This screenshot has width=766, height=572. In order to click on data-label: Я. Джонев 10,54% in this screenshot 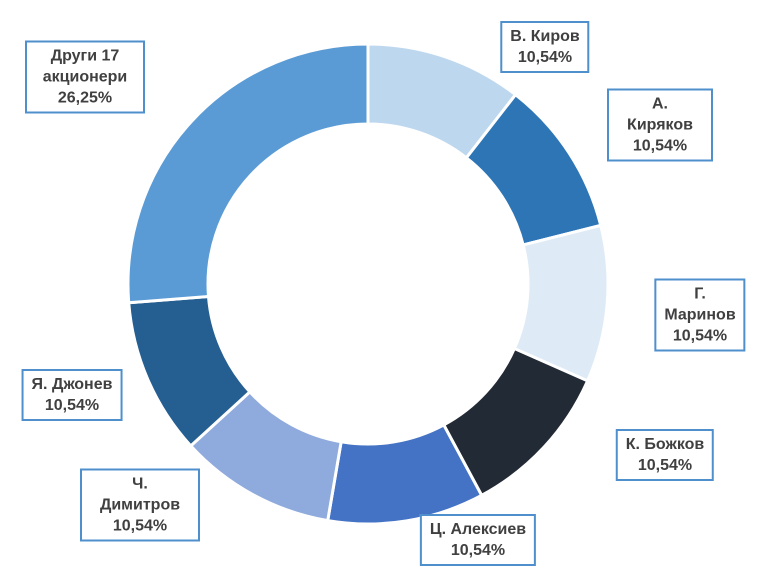, I will do `click(72, 395)`.